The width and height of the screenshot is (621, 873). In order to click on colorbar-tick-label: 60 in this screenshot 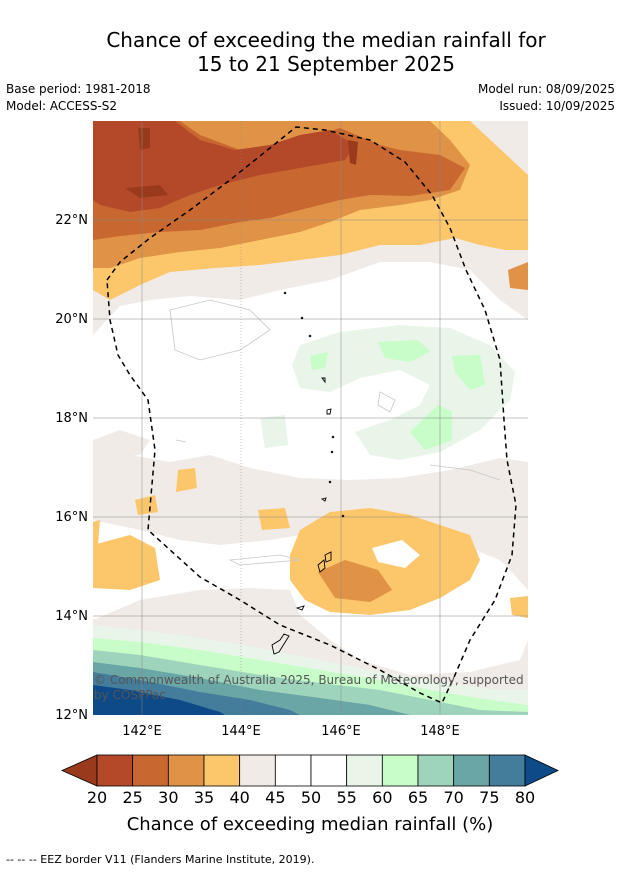, I will do `click(382, 797)`.